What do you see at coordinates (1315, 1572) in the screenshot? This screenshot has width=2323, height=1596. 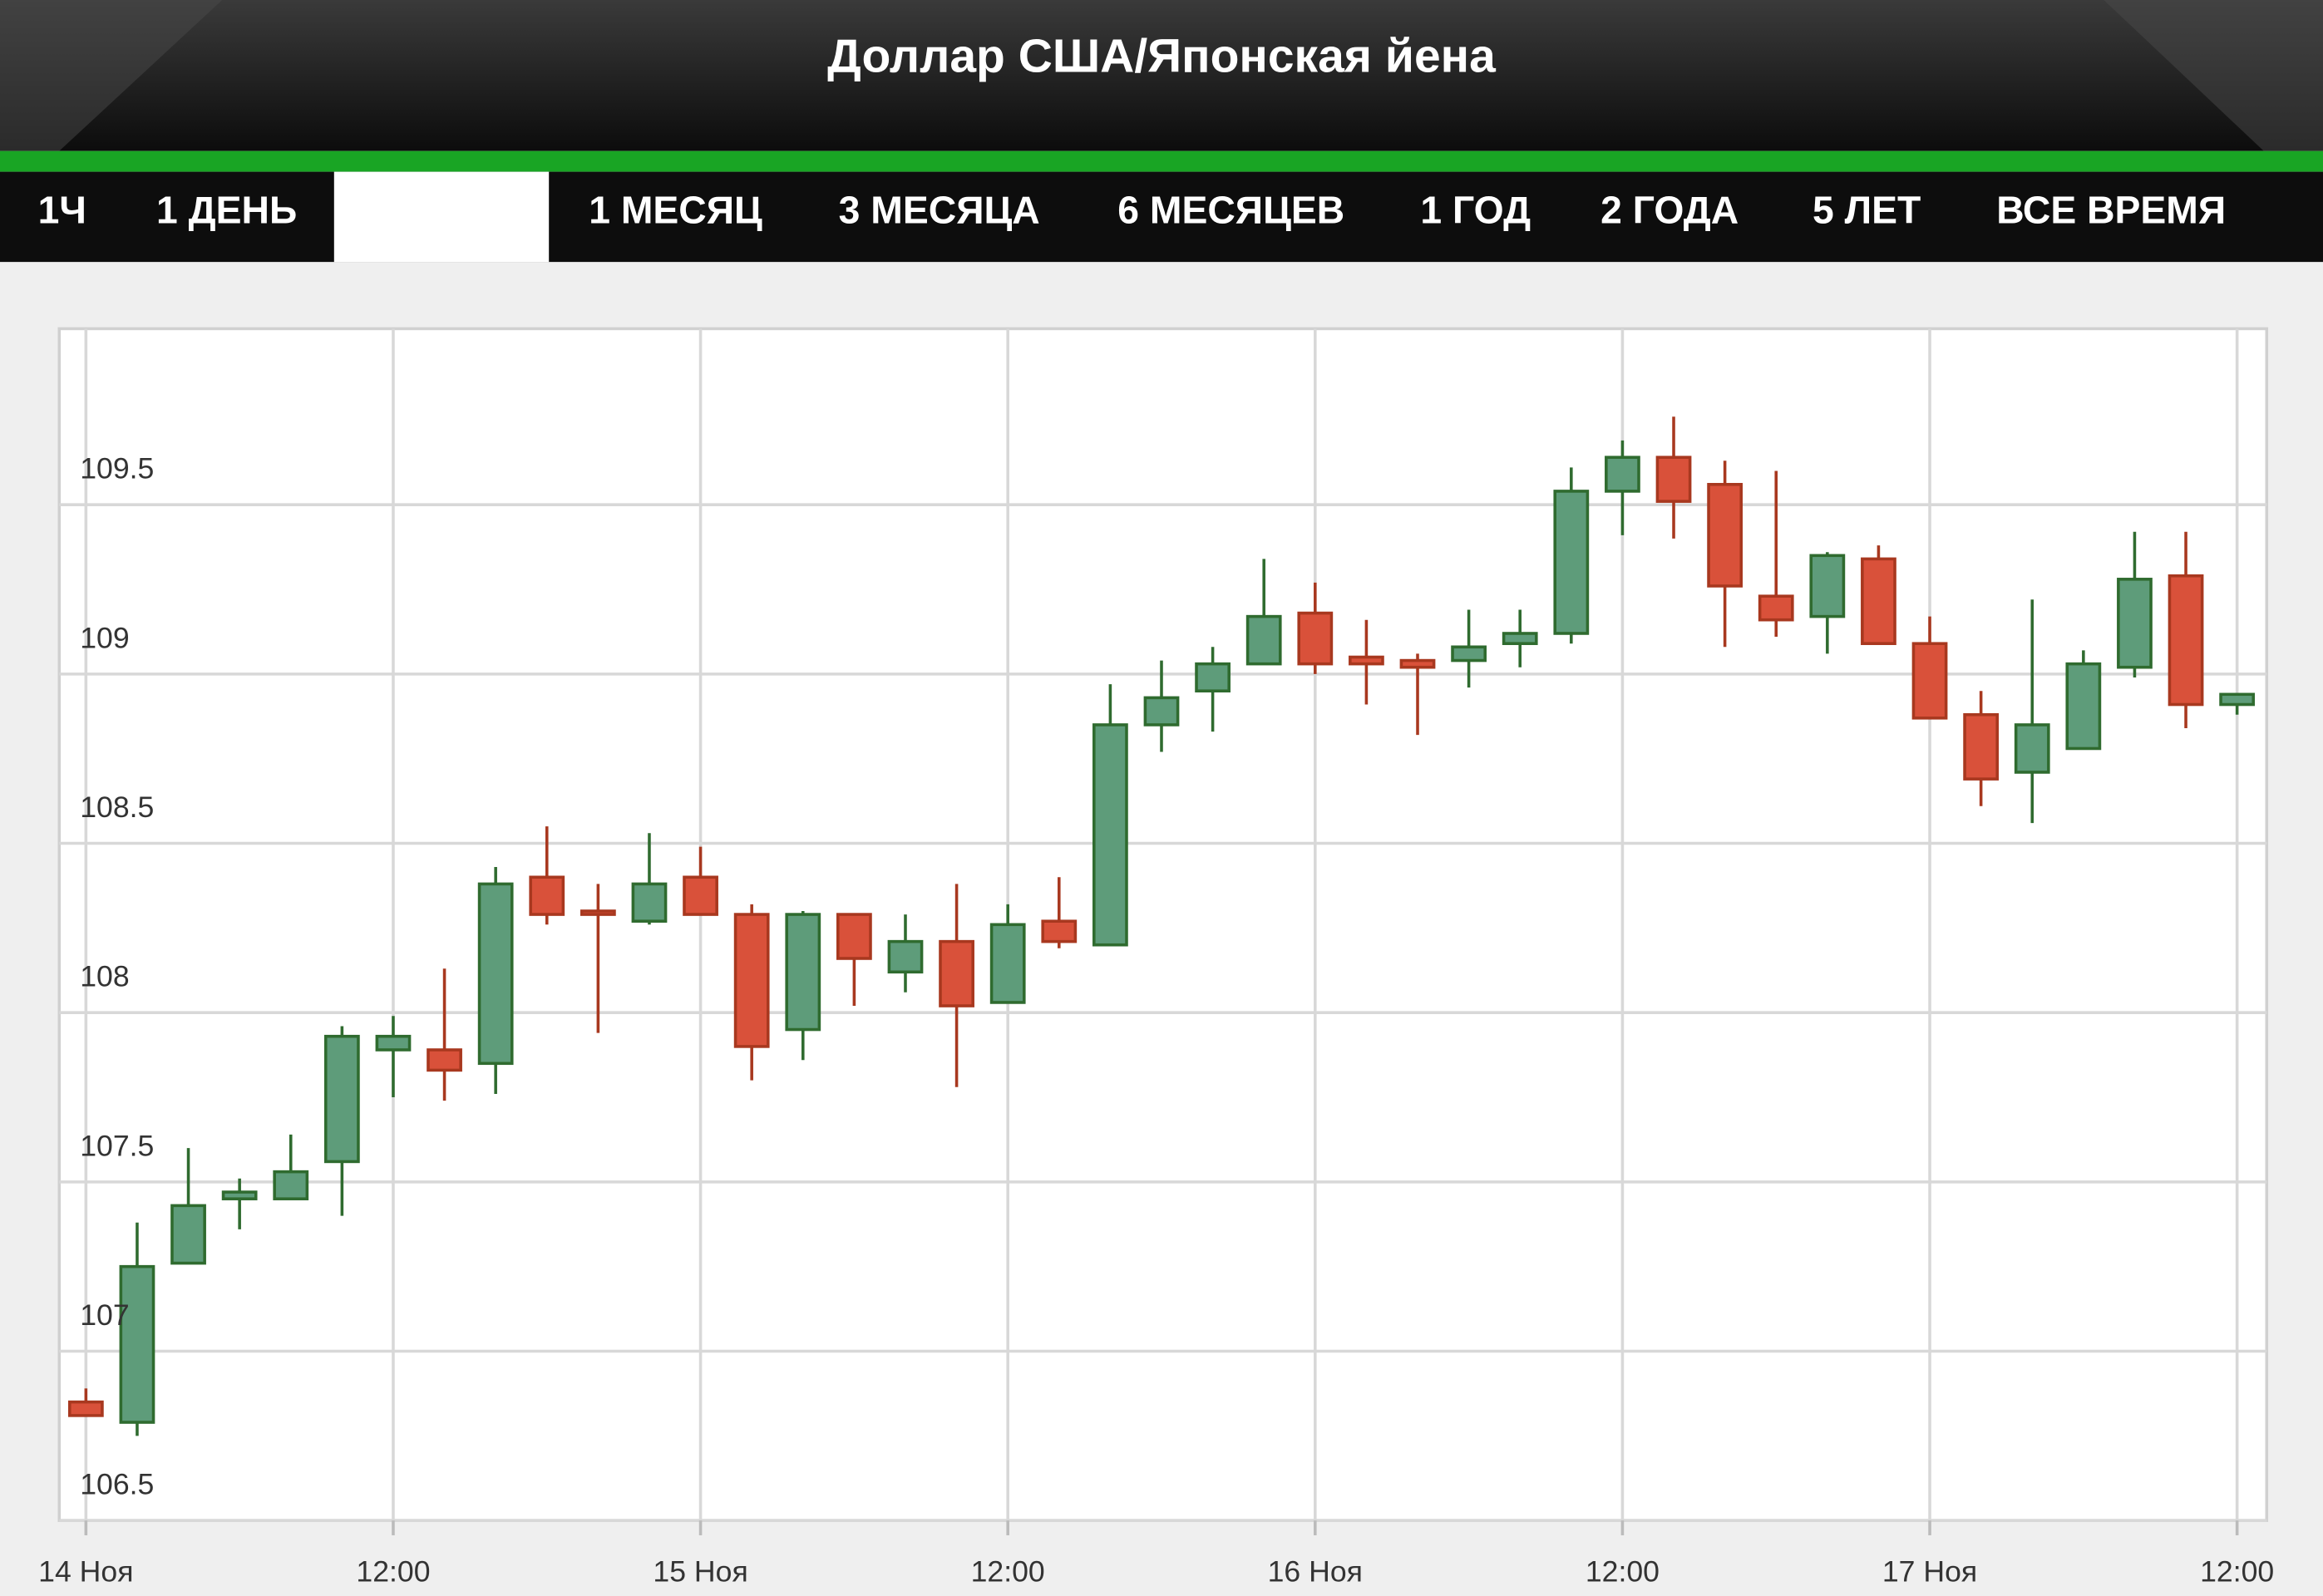 I see `x-tick-label: 16 Ноя` at bounding box center [1315, 1572].